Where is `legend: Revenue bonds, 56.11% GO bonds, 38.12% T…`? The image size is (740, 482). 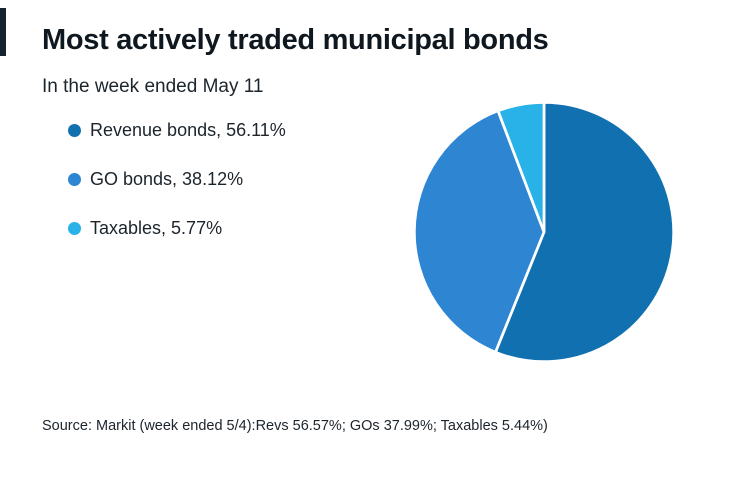
legend: Revenue bonds, 56.11% GO bonds, 38.12% T… is located at coordinates (177, 179).